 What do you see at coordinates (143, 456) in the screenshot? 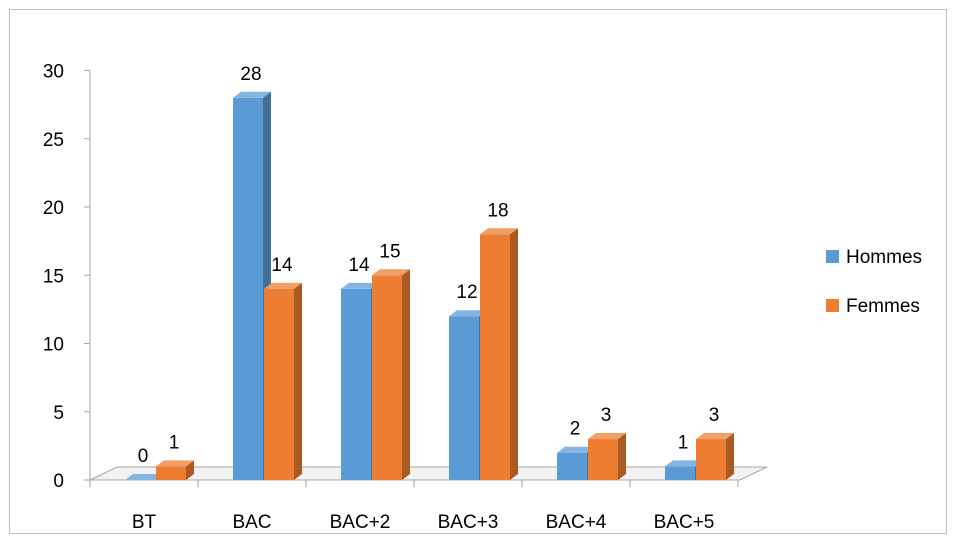
I see `data-label: 0` at bounding box center [143, 456].